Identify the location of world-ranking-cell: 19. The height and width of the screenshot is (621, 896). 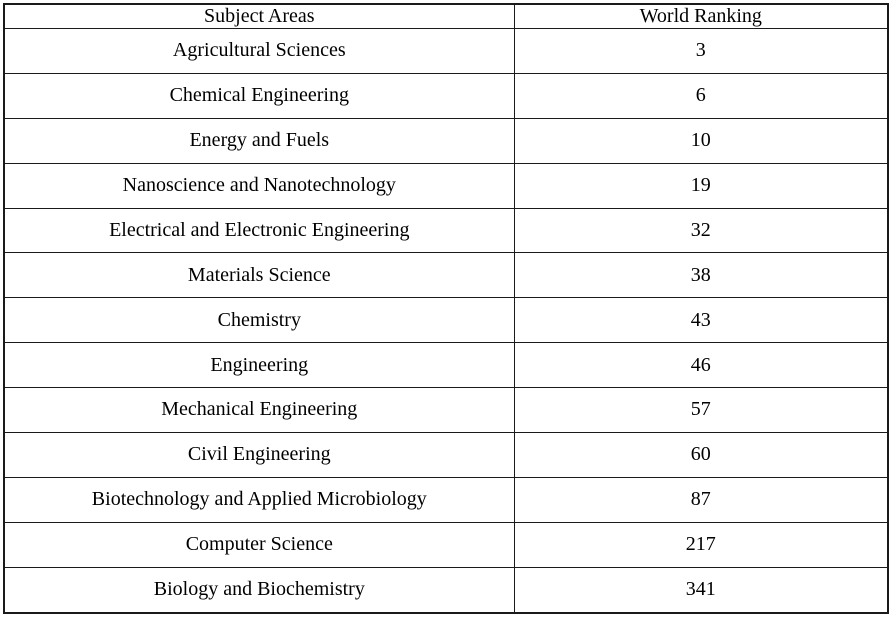
(701, 185).